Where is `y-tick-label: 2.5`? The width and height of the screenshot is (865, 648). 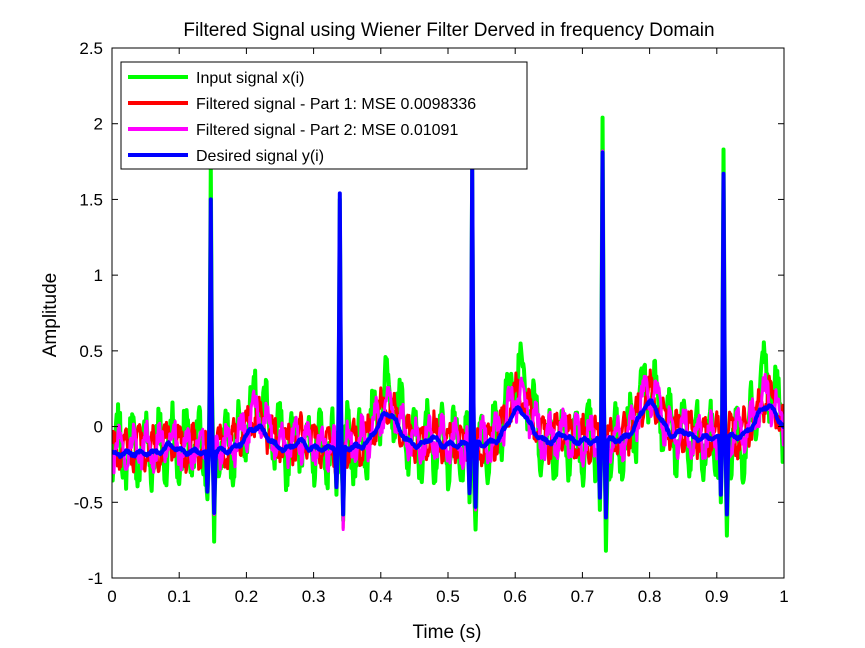
y-tick-label: 2.5 is located at coordinates (91, 48).